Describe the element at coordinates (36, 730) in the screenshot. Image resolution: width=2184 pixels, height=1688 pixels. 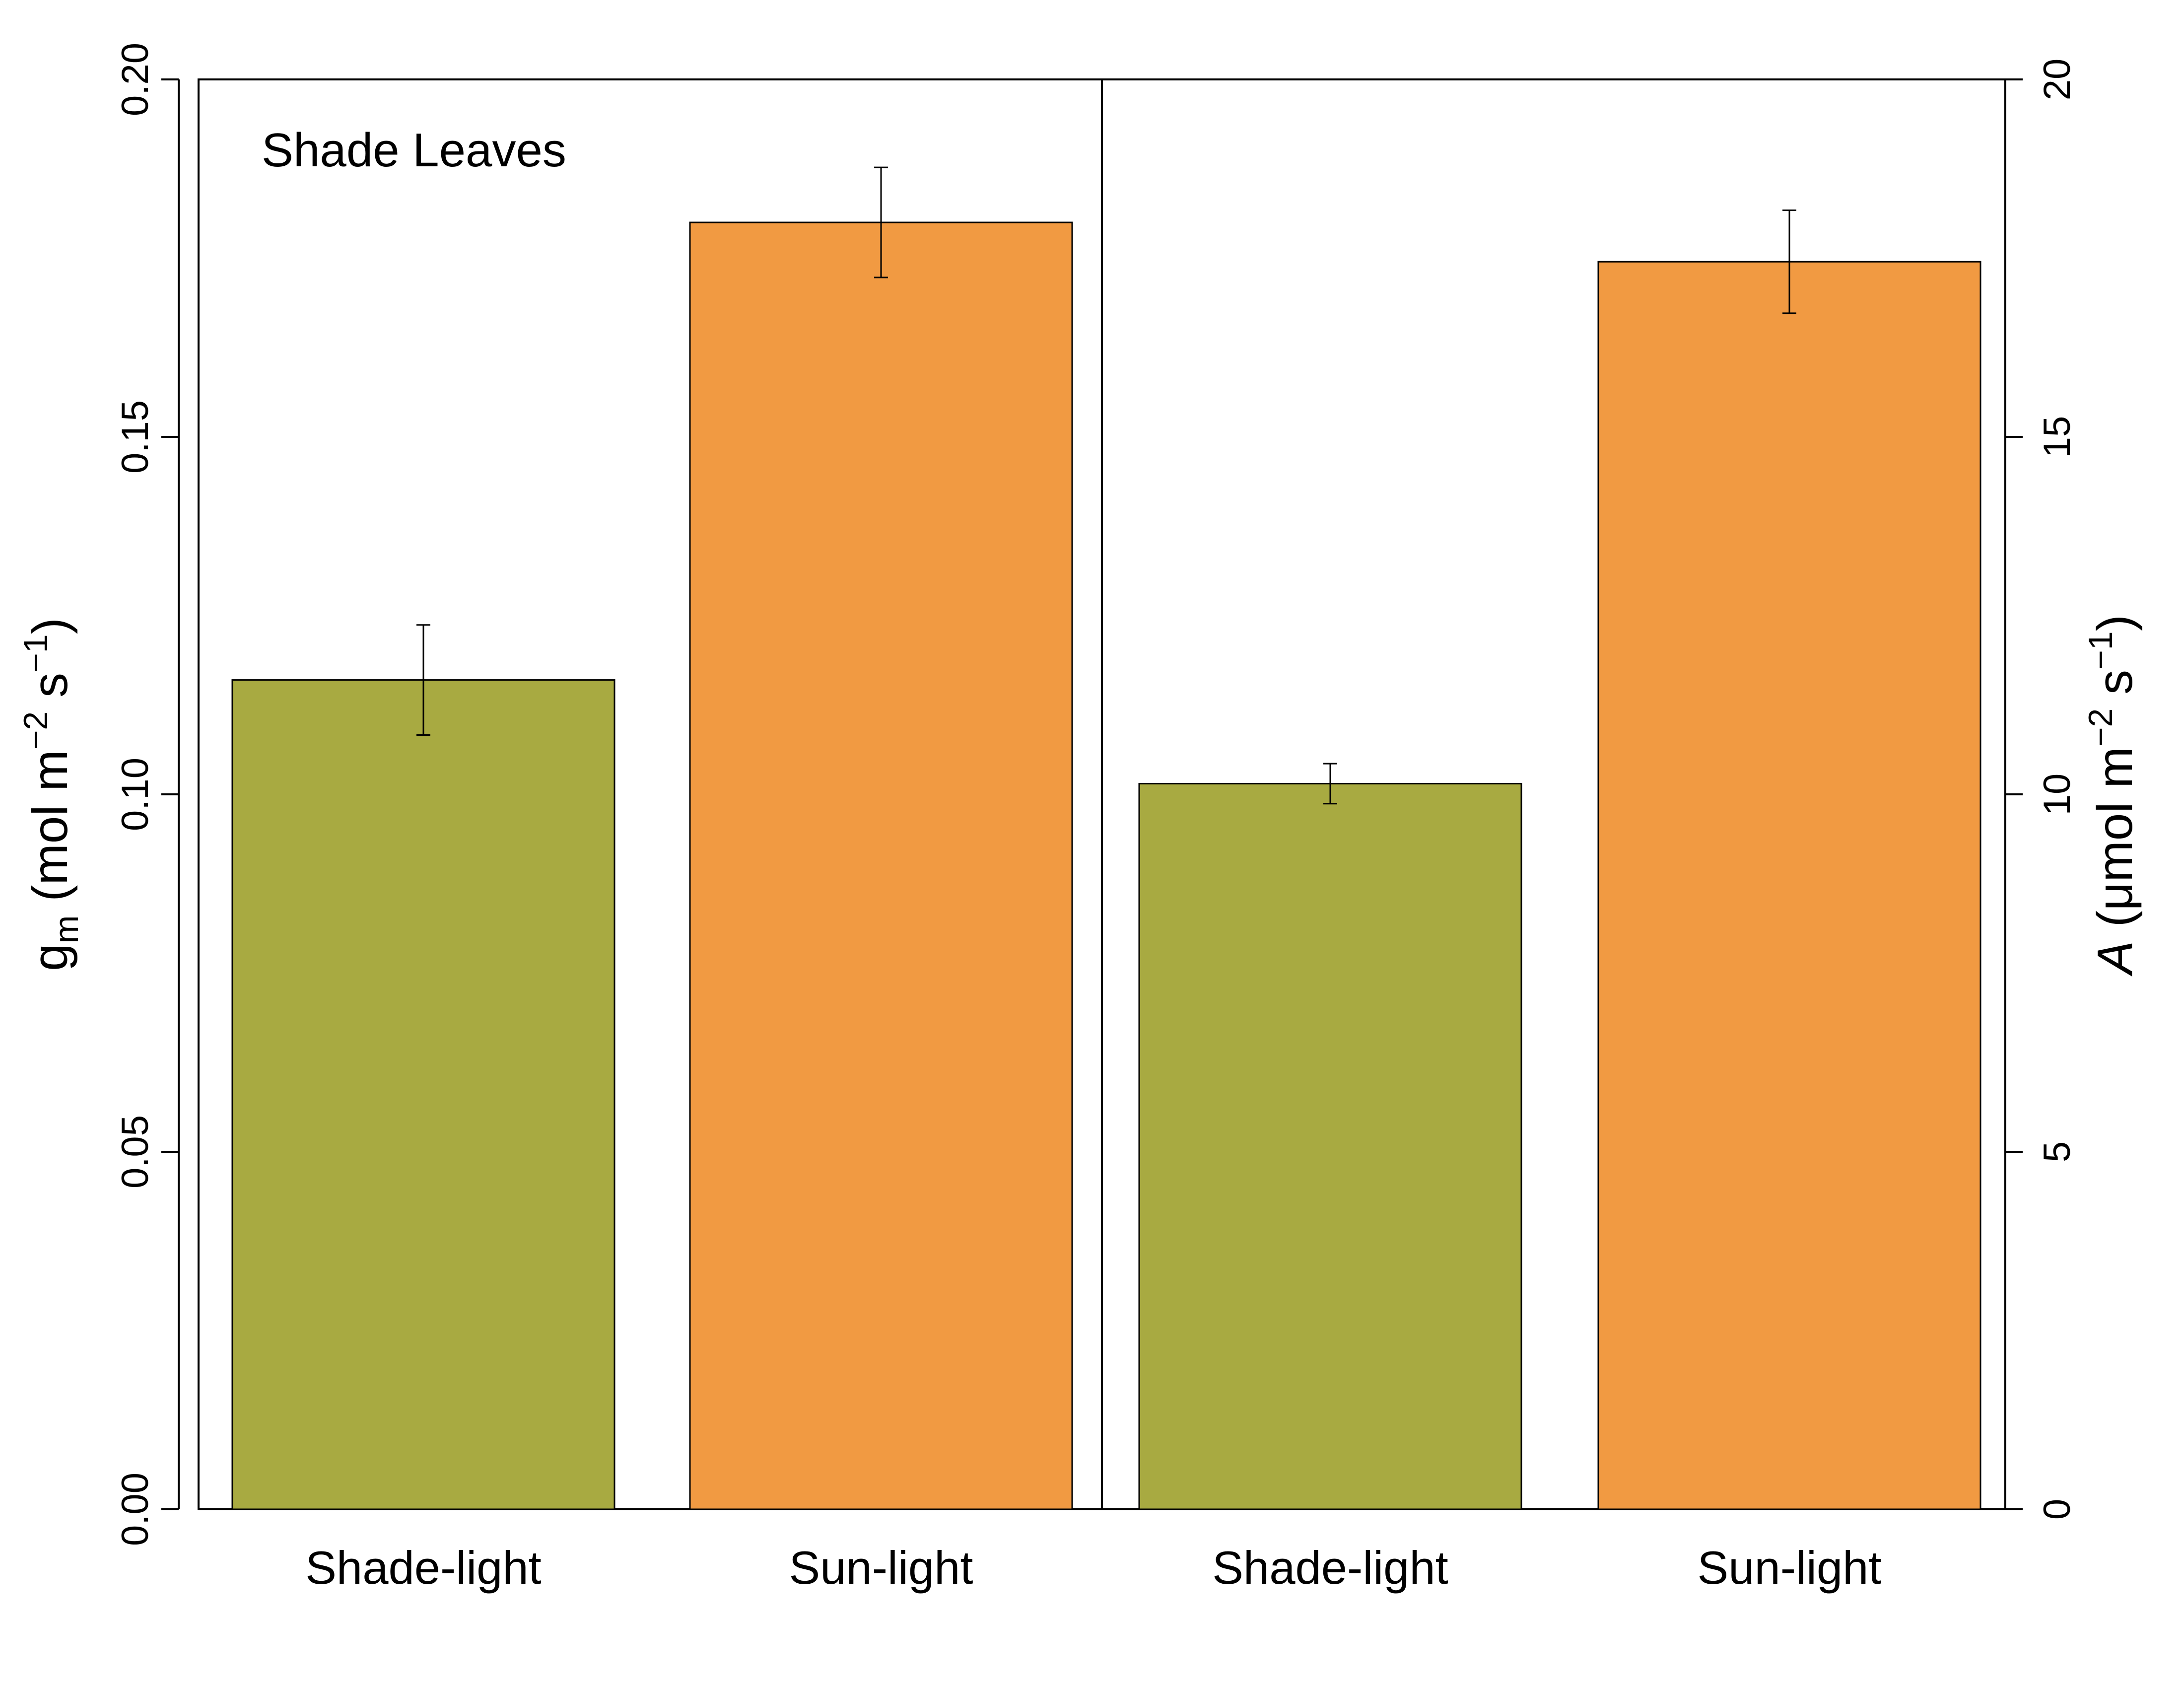
I see `left-units-exp1: −2` at that location.